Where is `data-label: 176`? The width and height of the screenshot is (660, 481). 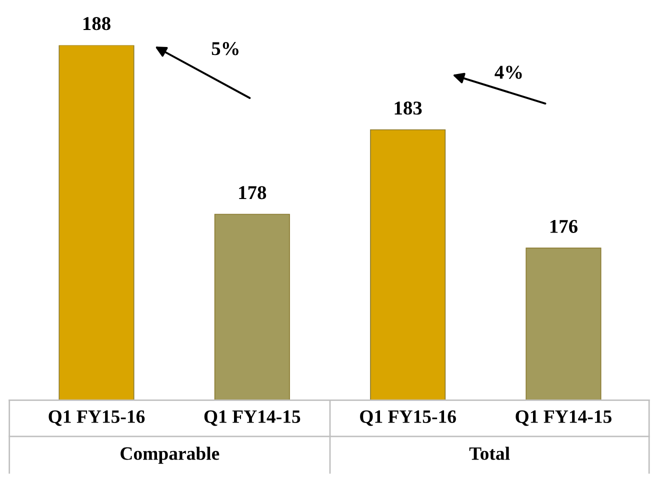
data-label: 176 is located at coordinates (564, 226).